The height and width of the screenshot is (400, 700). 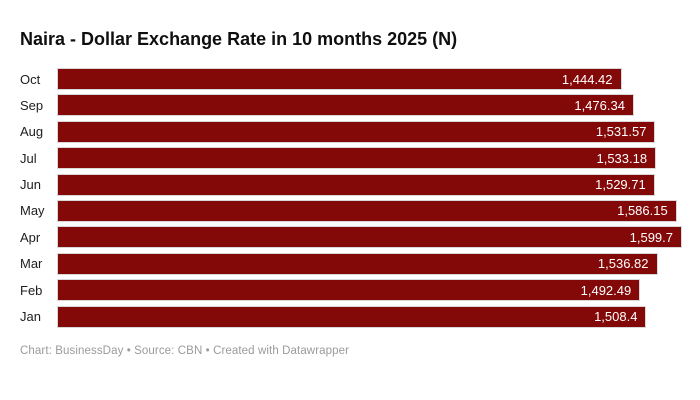 I want to click on bar: 1,529.71, so click(x=356, y=184).